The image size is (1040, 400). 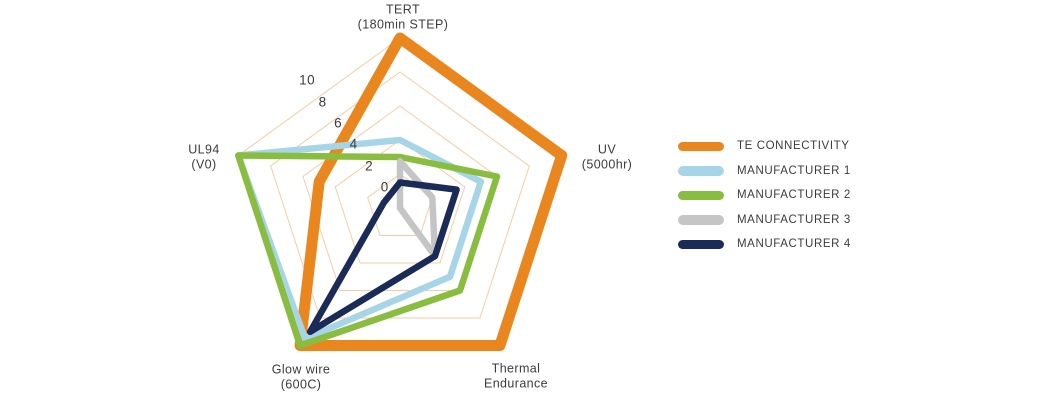 I want to click on legend-label: TE CONNECTIVITY, so click(x=793, y=146).